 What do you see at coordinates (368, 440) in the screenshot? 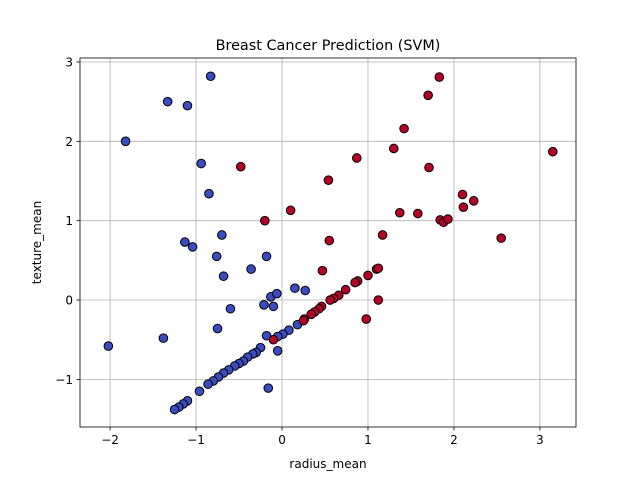
I see `x-tick-label: 1` at bounding box center [368, 440].